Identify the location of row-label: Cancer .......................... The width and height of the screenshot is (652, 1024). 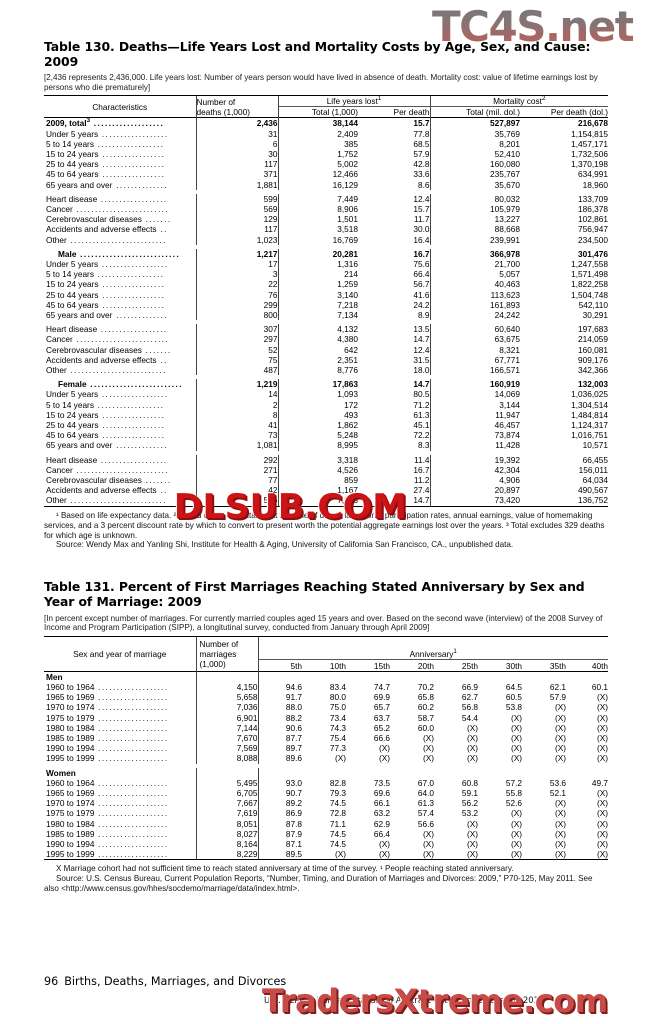
(108, 469).